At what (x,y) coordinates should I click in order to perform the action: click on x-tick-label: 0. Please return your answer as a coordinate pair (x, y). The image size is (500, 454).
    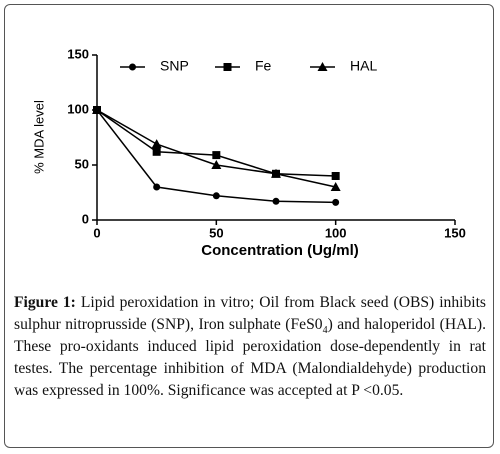
    Looking at the image, I should click on (96, 232).